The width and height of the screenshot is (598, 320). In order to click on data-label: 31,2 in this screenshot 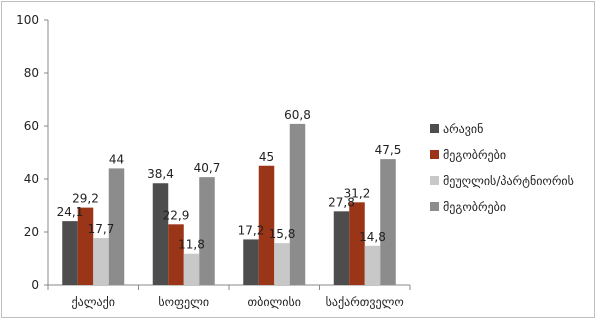, I will do `click(357, 193)`.